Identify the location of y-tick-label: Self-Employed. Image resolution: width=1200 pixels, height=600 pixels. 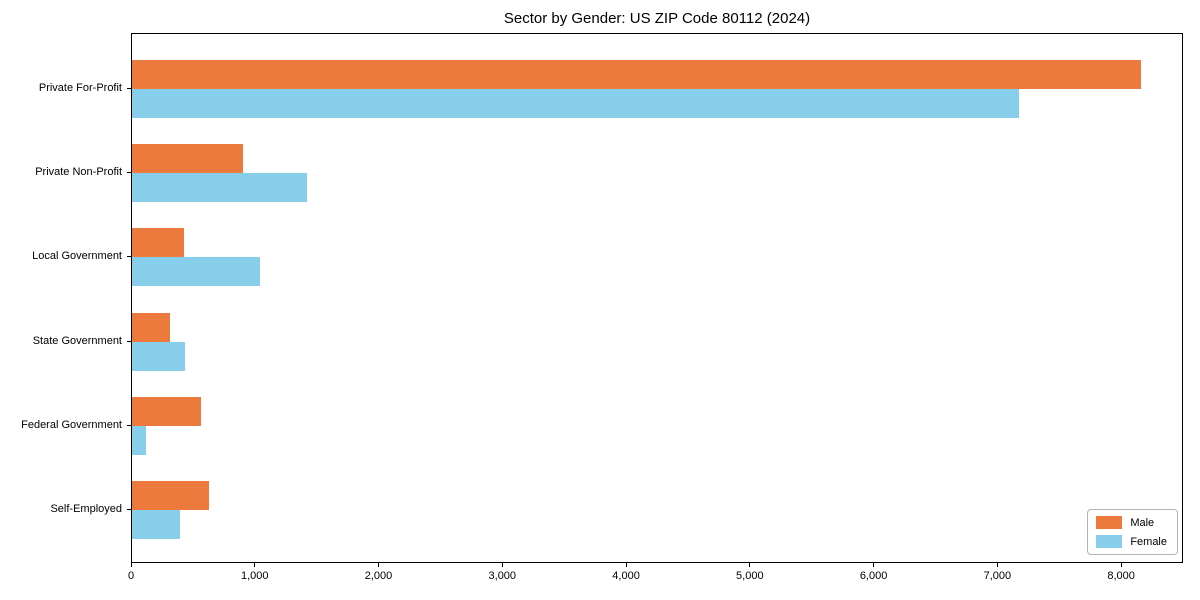
(86, 509).